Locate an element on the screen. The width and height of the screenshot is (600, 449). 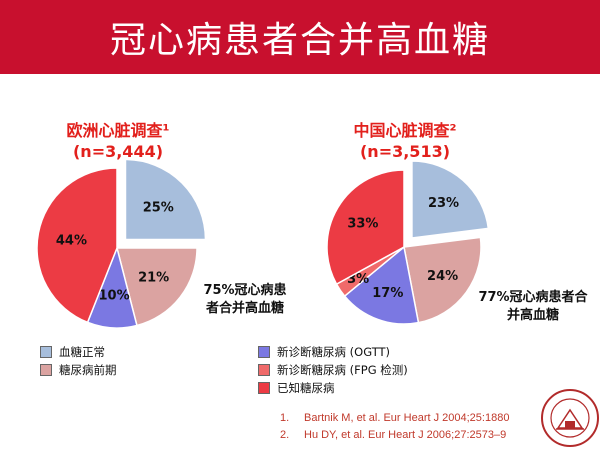
university-seal-icon is located at coordinates (570, 418).